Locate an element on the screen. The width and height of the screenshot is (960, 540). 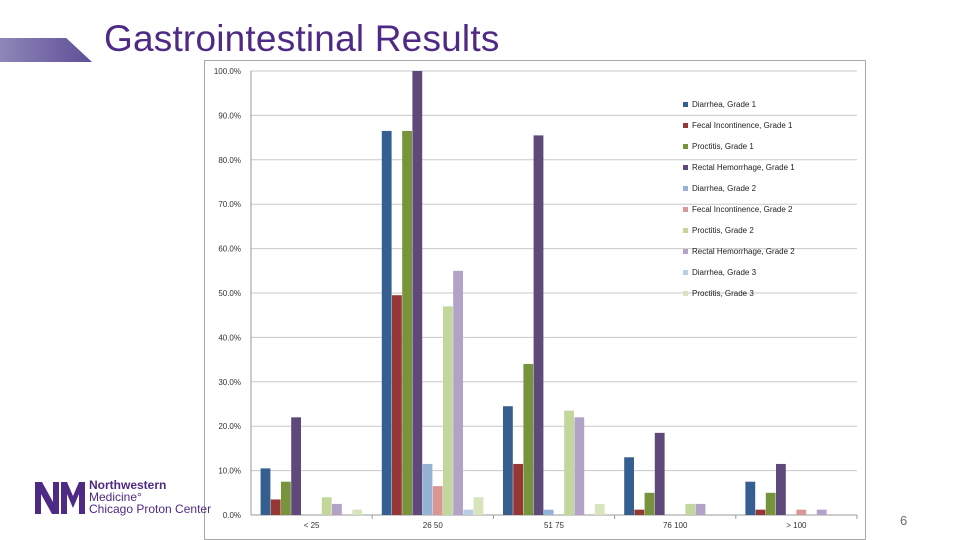
slide-title: Gastrointestinal Results is located at coordinates (302, 38).